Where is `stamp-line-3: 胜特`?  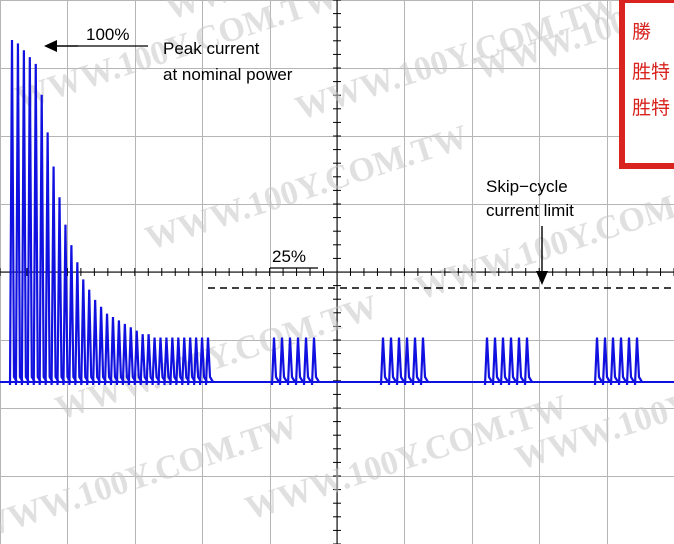 stamp-line-3: 胜特 is located at coordinates (651, 108).